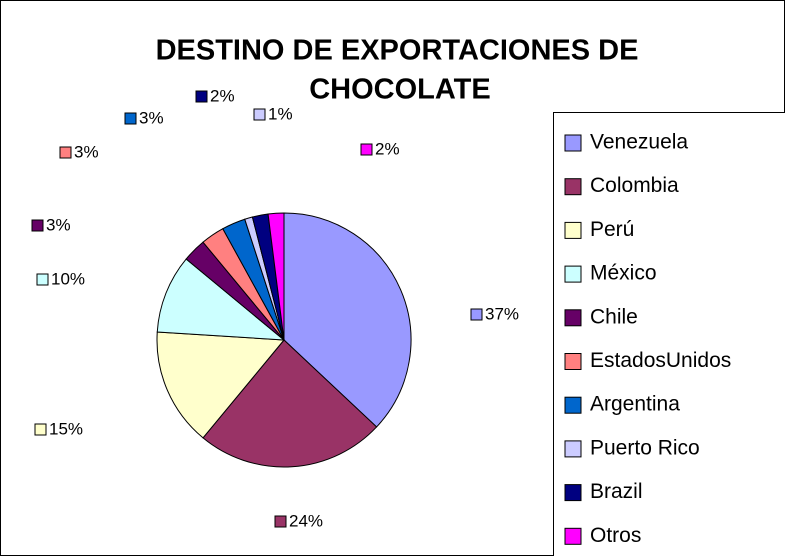 This screenshot has width=785, height=556. I want to click on chart-title: CHOCOLATE, so click(400, 90).